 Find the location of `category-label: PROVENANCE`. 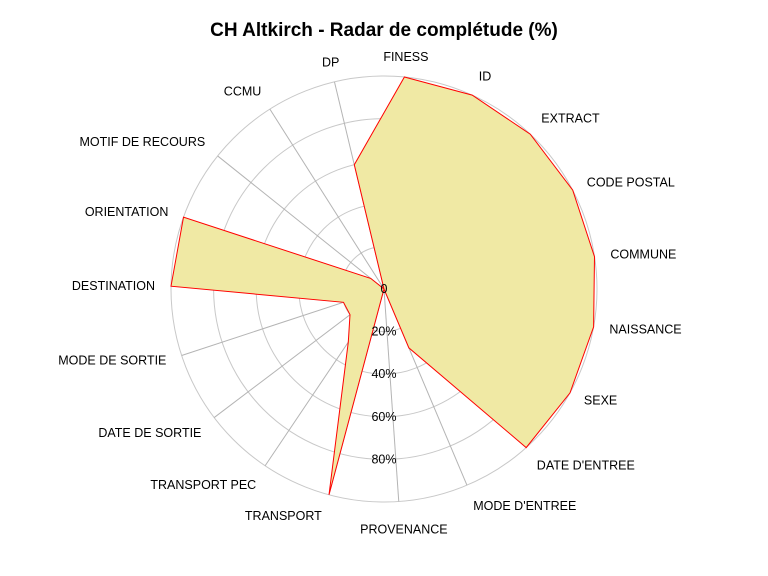

category-label: PROVENANCE is located at coordinates (404, 529).